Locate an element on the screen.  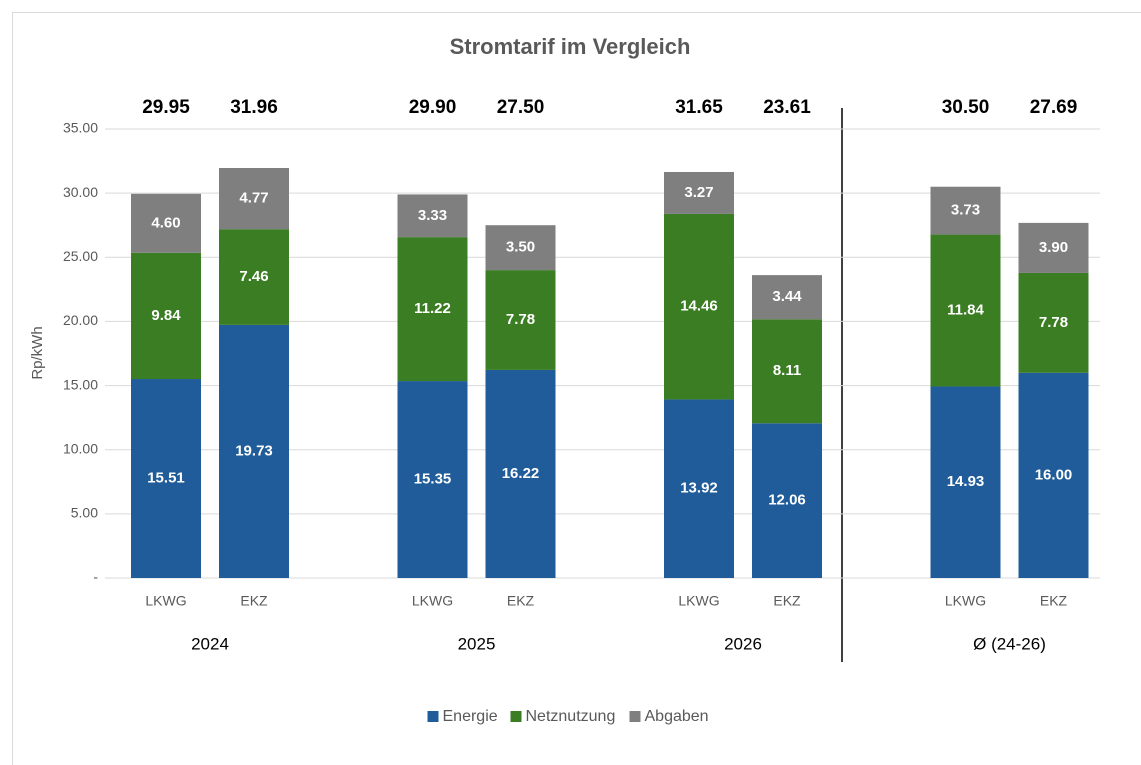
total-label: 29.95 is located at coordinates (166, 107).